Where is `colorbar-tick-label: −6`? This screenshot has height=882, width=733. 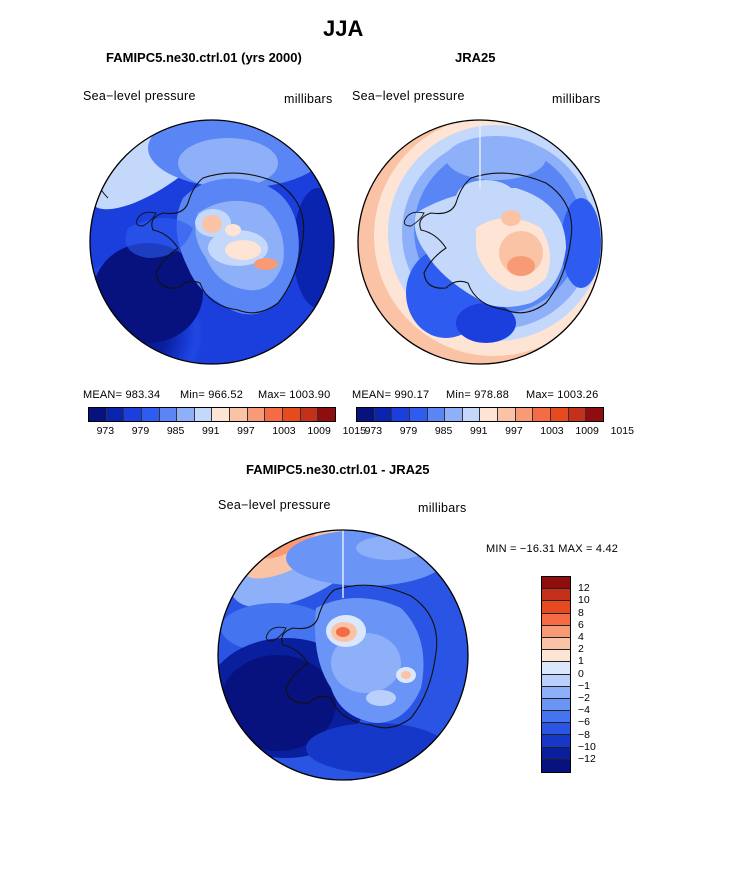
colorbar-tick-label: −6 is located at coordinates (584, 722).